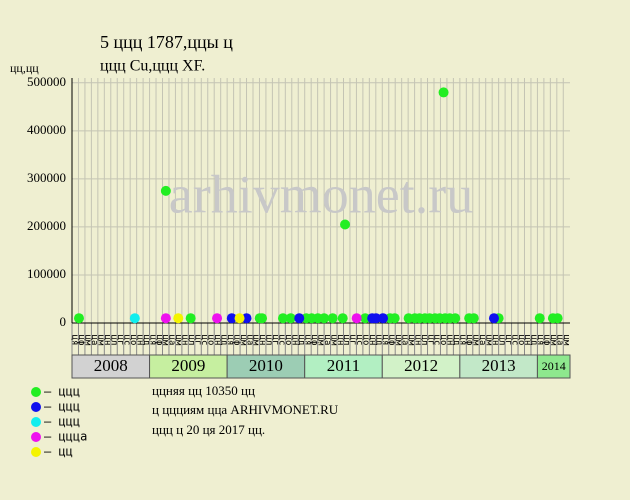  What do you see at coordinates (62, 407) in the screenshot?
I see `legend-label: – ццц` at bounding box center [62, 407].